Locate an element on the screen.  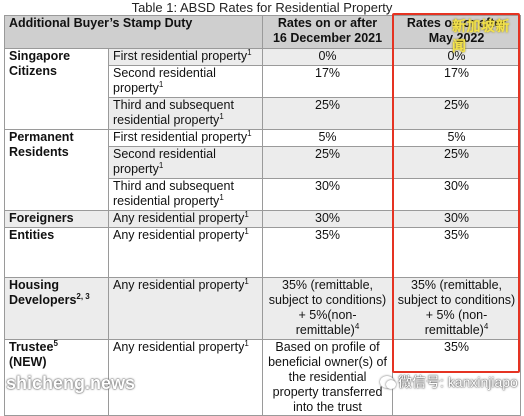
header-rates-may-2022: Rates on or after May 2022 is located at coordinates (457, 32).